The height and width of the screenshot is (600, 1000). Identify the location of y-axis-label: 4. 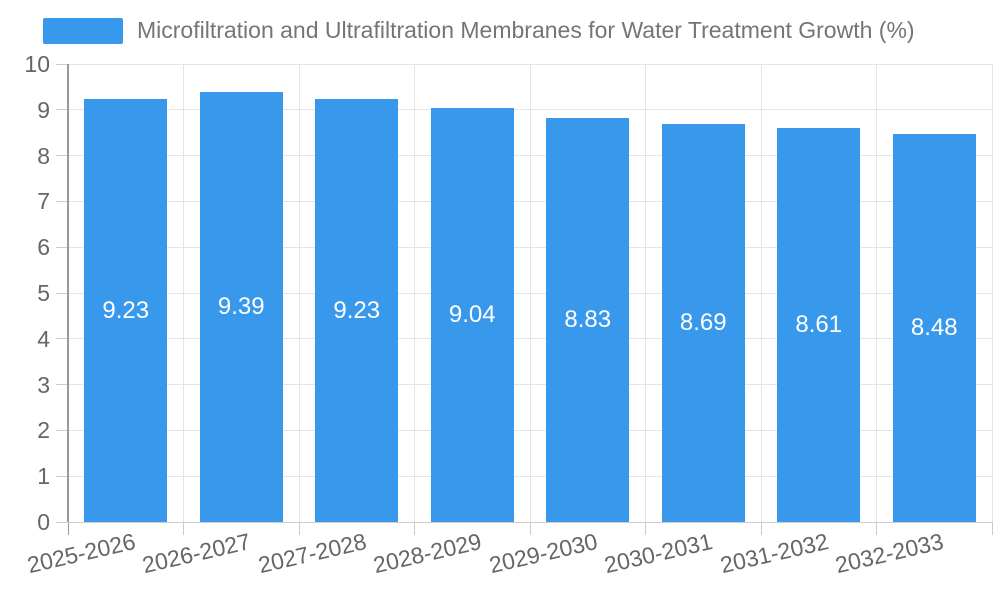
(43, 338).